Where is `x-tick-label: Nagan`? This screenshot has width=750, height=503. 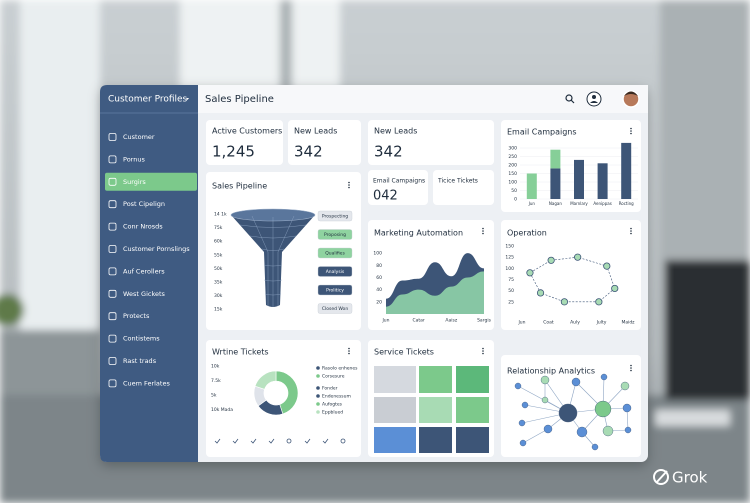 x-tick-label: Nagan is located at coordinates (555, 203).